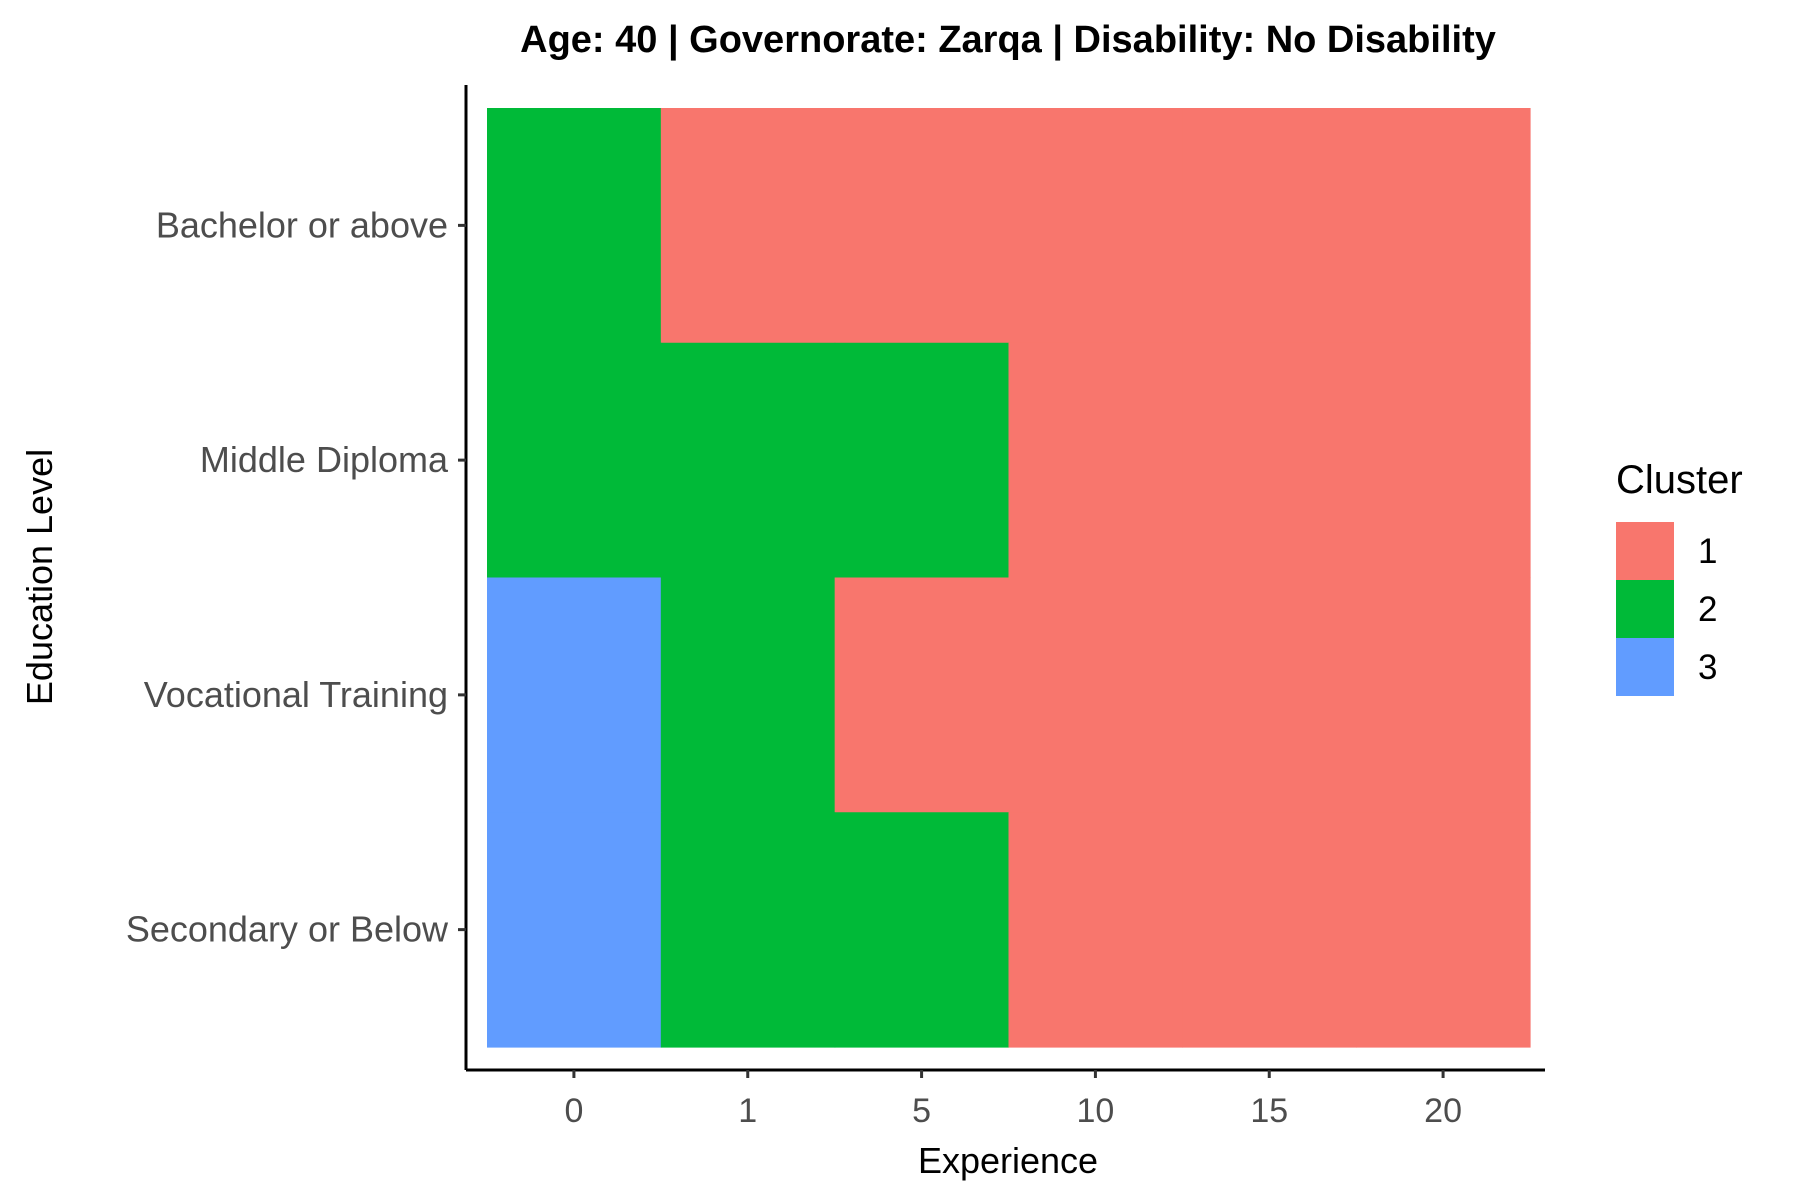 This screenshot has height=1200, width=1800. Describe the element at coordinates (1096, 1111) in the screenshot. I see `x-tick-label: 10` at that location.